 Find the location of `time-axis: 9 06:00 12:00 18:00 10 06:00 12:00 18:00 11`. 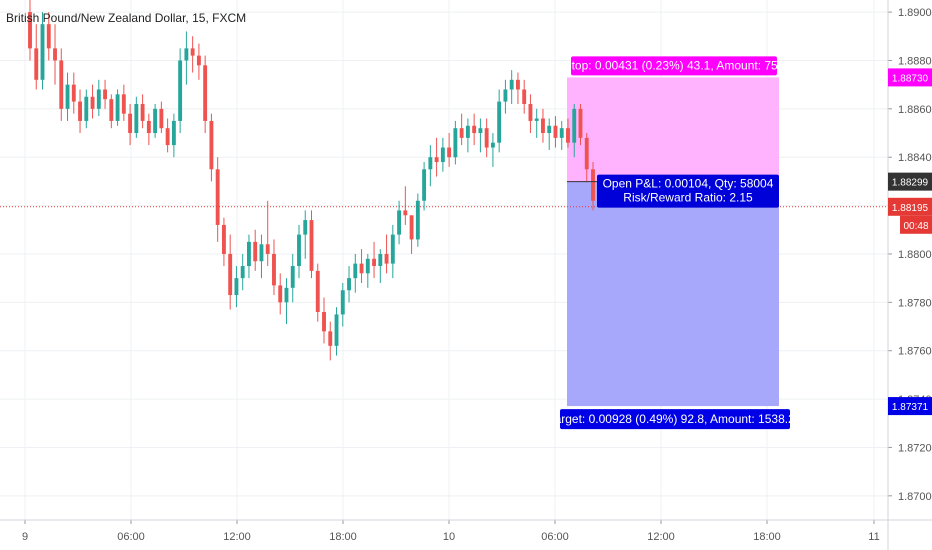

time-axis: 9 06:00 12:00 18:00 10 06:00 12:00 18:00 11 is located at coordinates (466, 531).